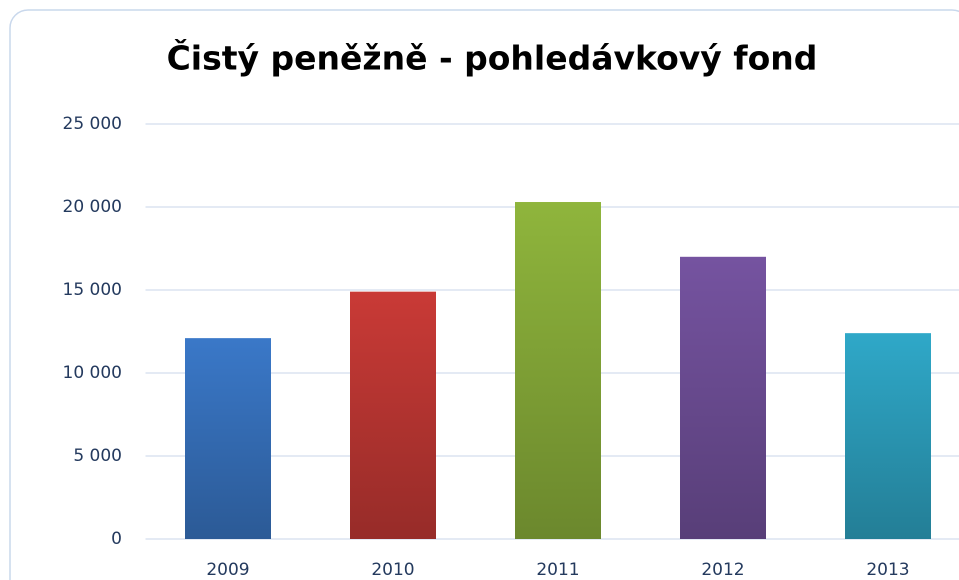 The width and height of the screenshot is (959, 580). I want to click on y-tick-label: 20 000, so click(92, 207).